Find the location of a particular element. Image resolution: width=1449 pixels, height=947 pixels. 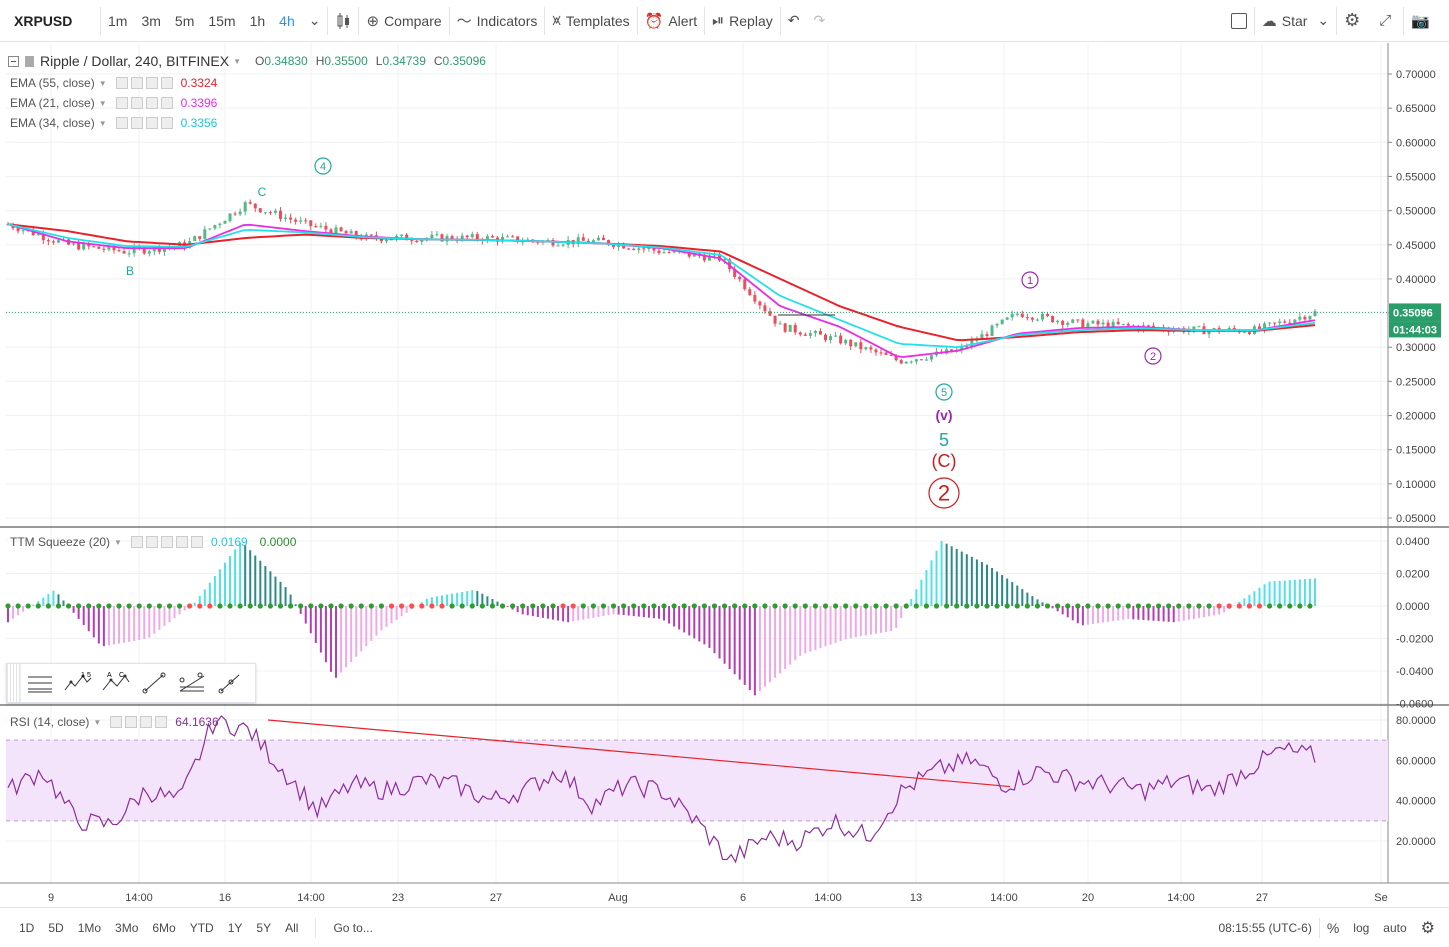

wave-label-5-circle-ring is located at coordinates (944, 392).